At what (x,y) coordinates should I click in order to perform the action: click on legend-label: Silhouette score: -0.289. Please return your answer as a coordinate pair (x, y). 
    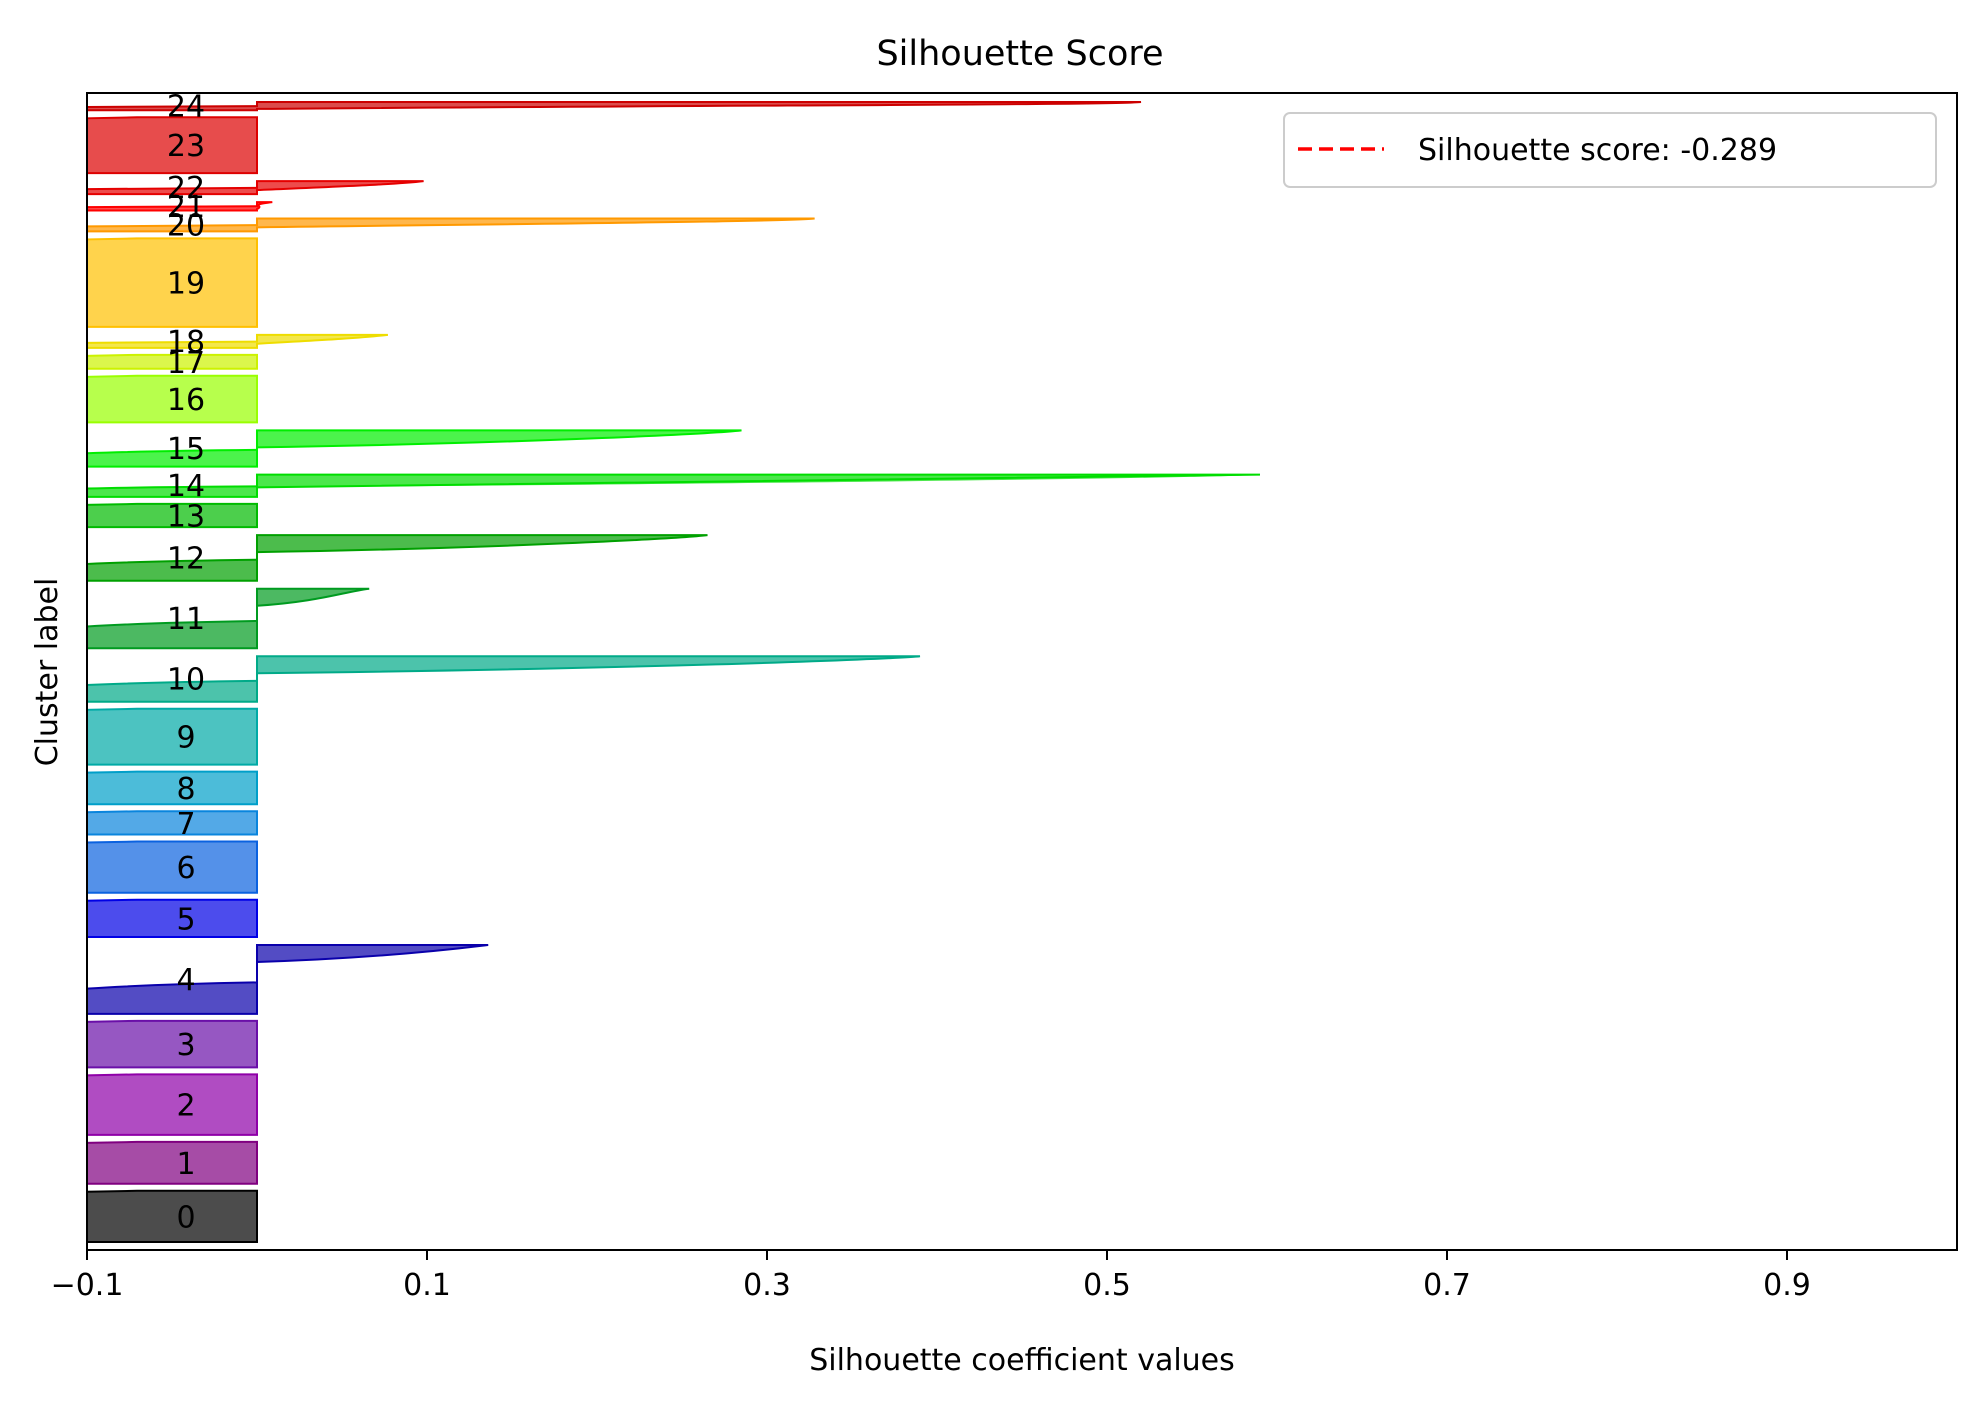
    Looking at the image, I should click on (1597, 150).